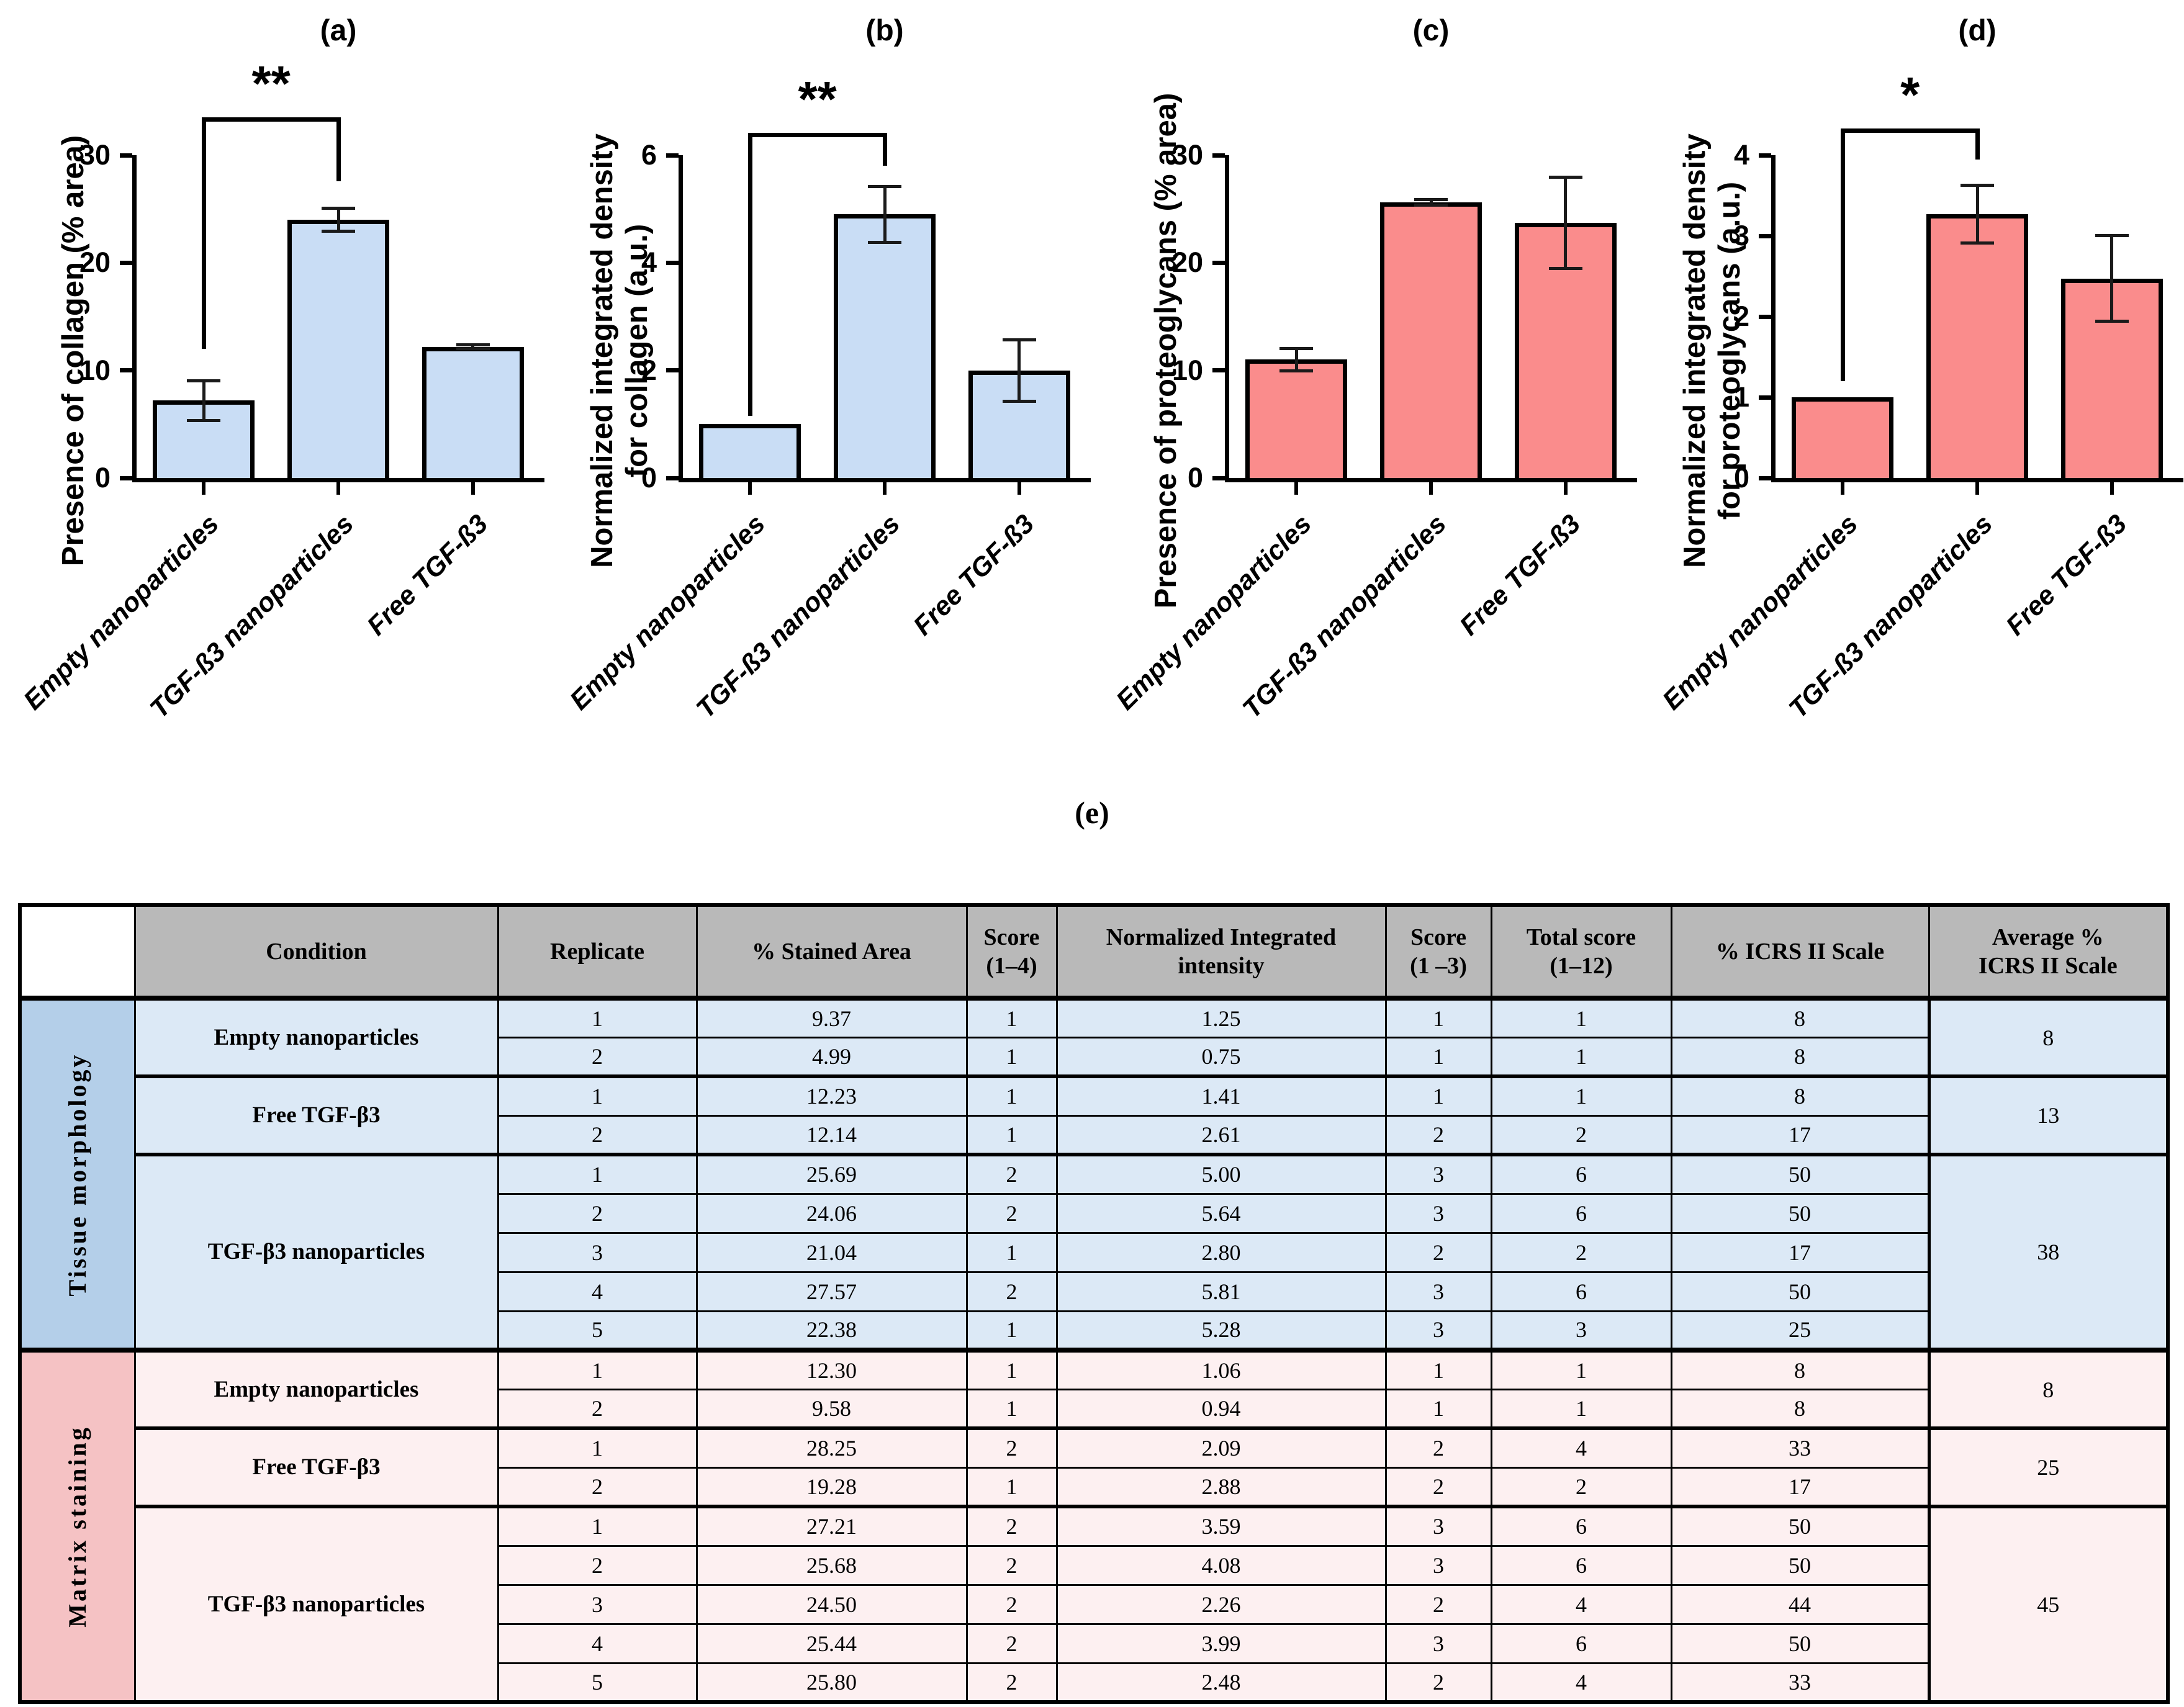 The height and width of the screenshot is (1707, 2184). What do you see at coordinates (885, 149) in the screenshot?
I see `significance-bracket-arm-right` at bounding box center [885, 149].